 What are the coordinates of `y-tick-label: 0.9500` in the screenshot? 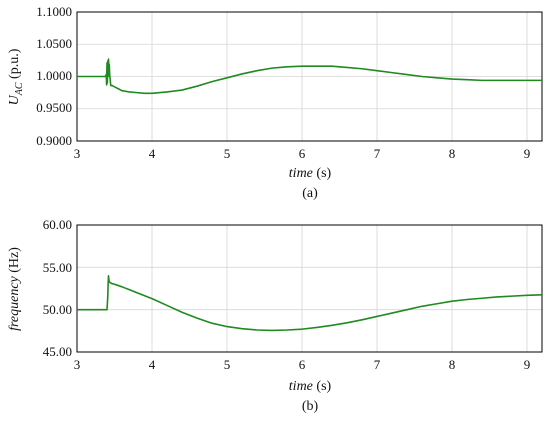 It's located at (54, 107).